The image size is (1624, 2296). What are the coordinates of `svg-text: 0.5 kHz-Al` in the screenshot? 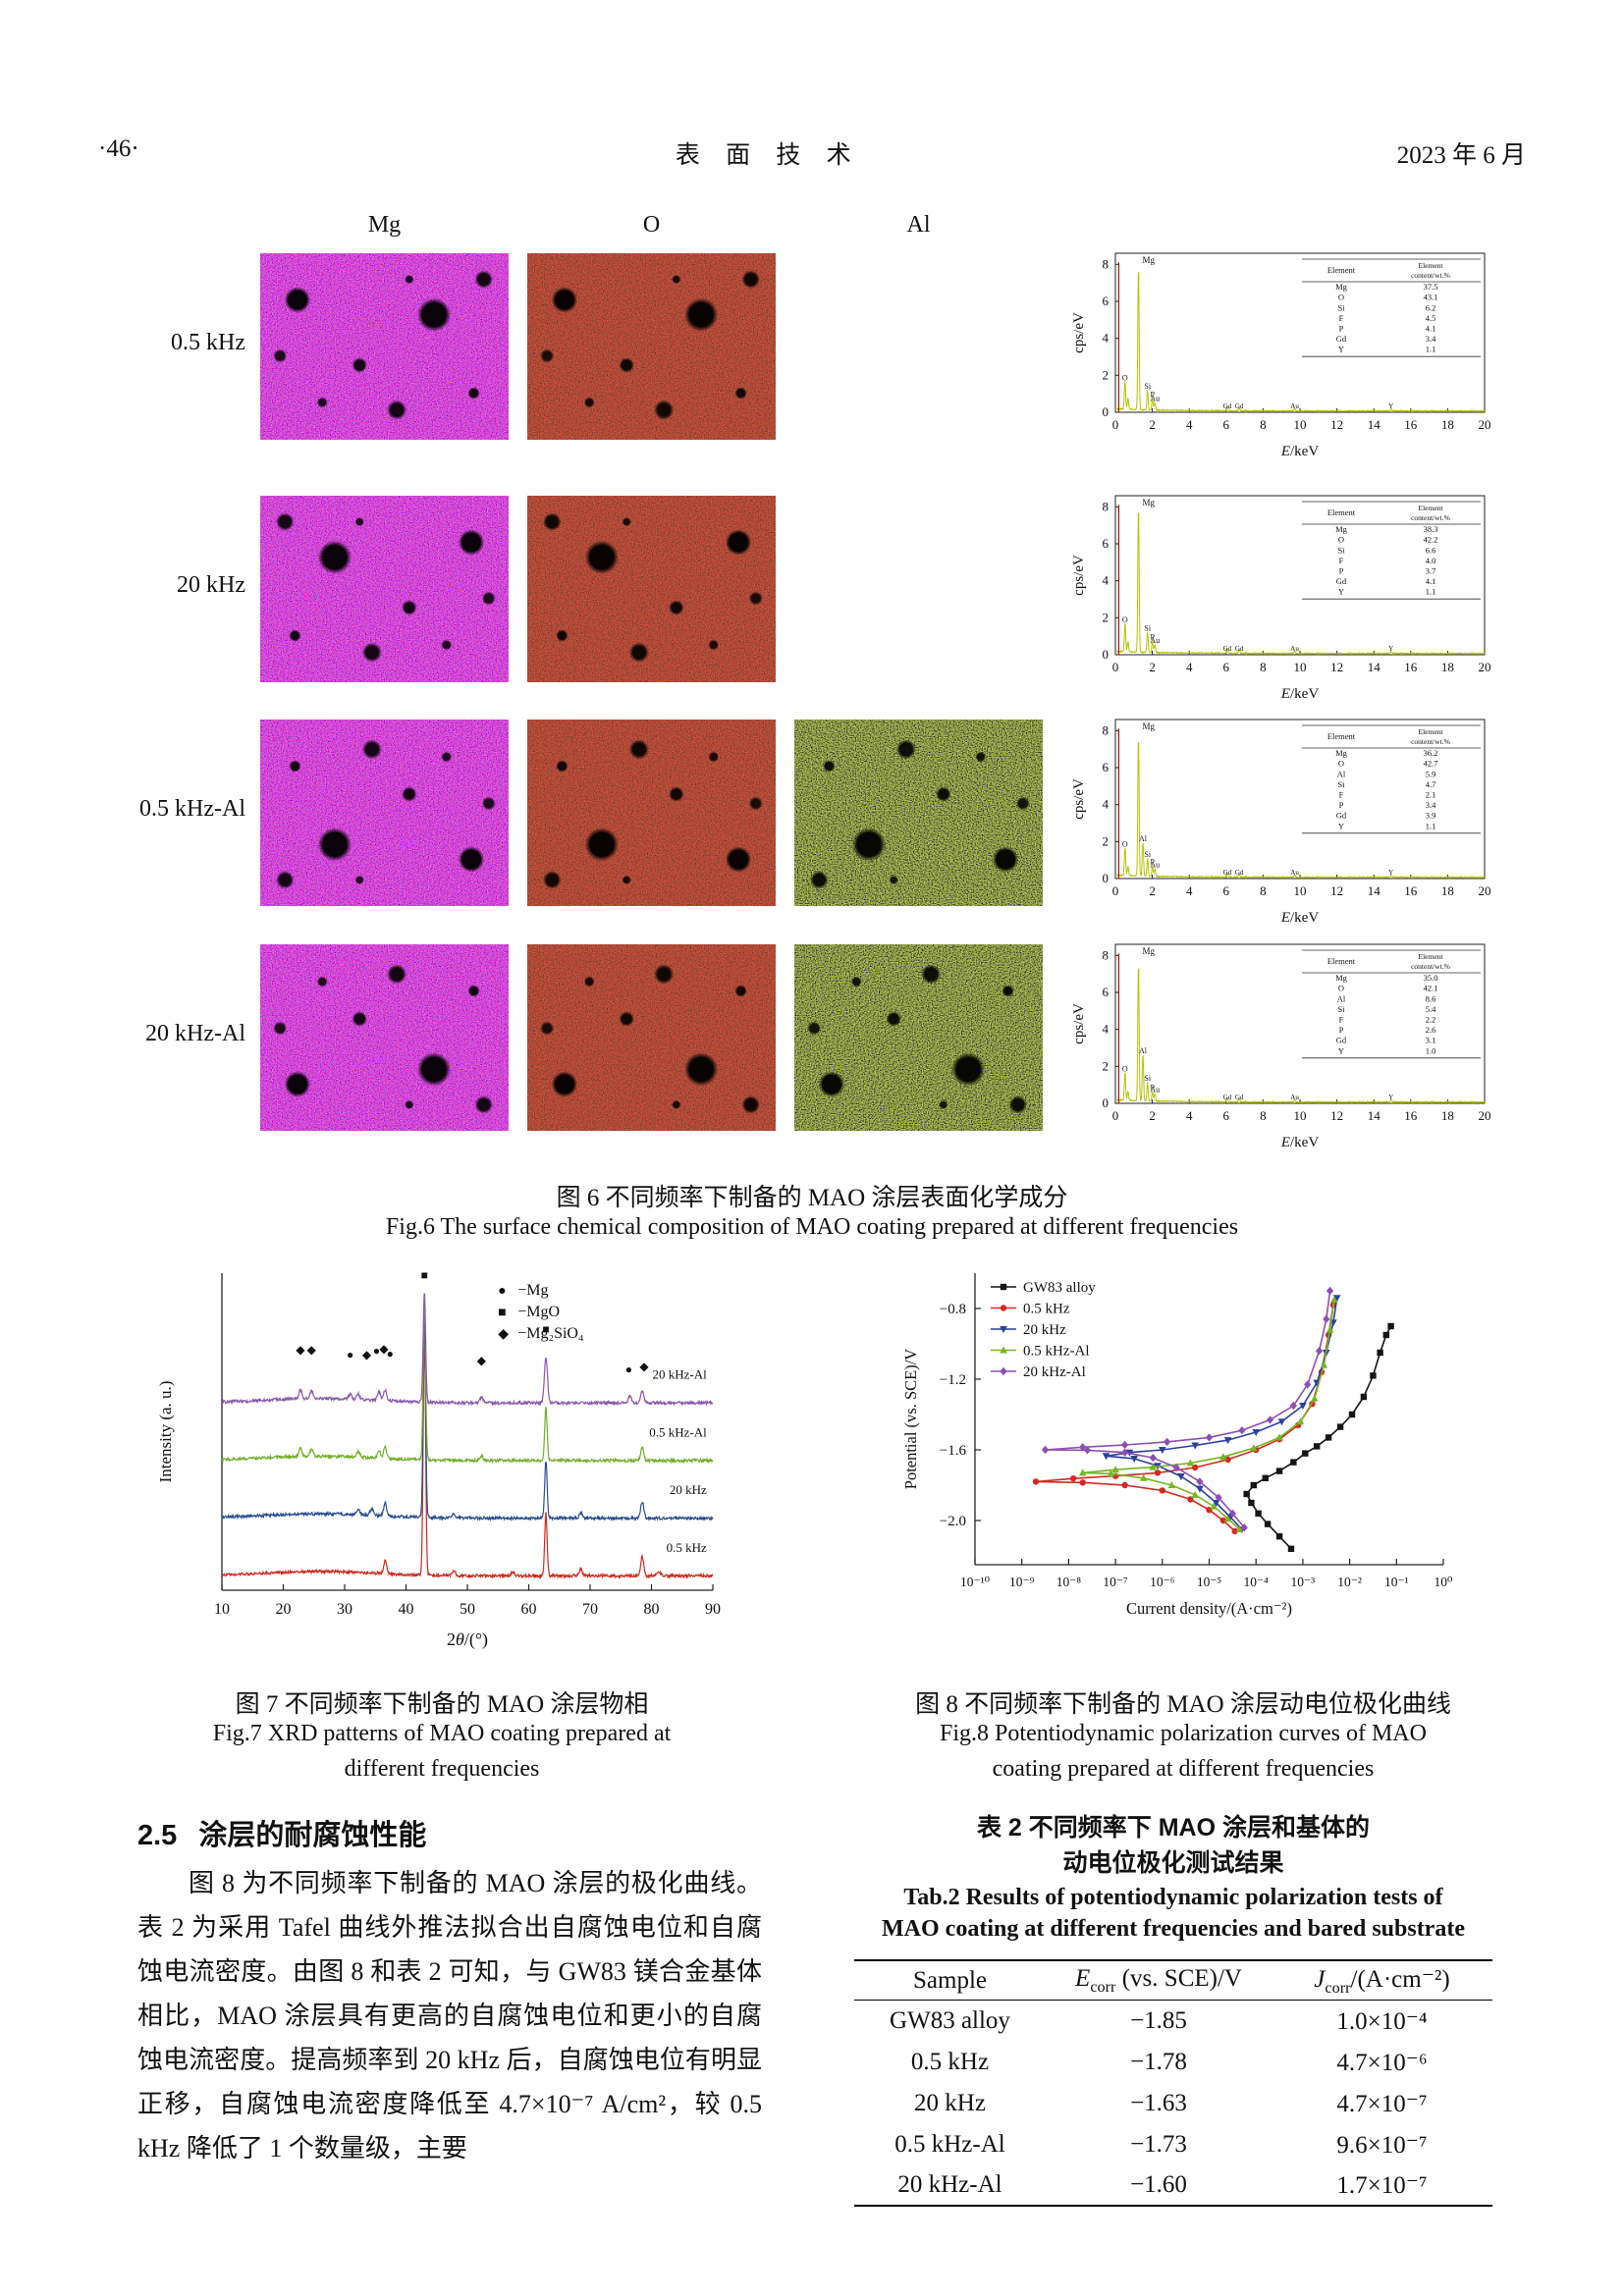 It's located at (1056, 1352).